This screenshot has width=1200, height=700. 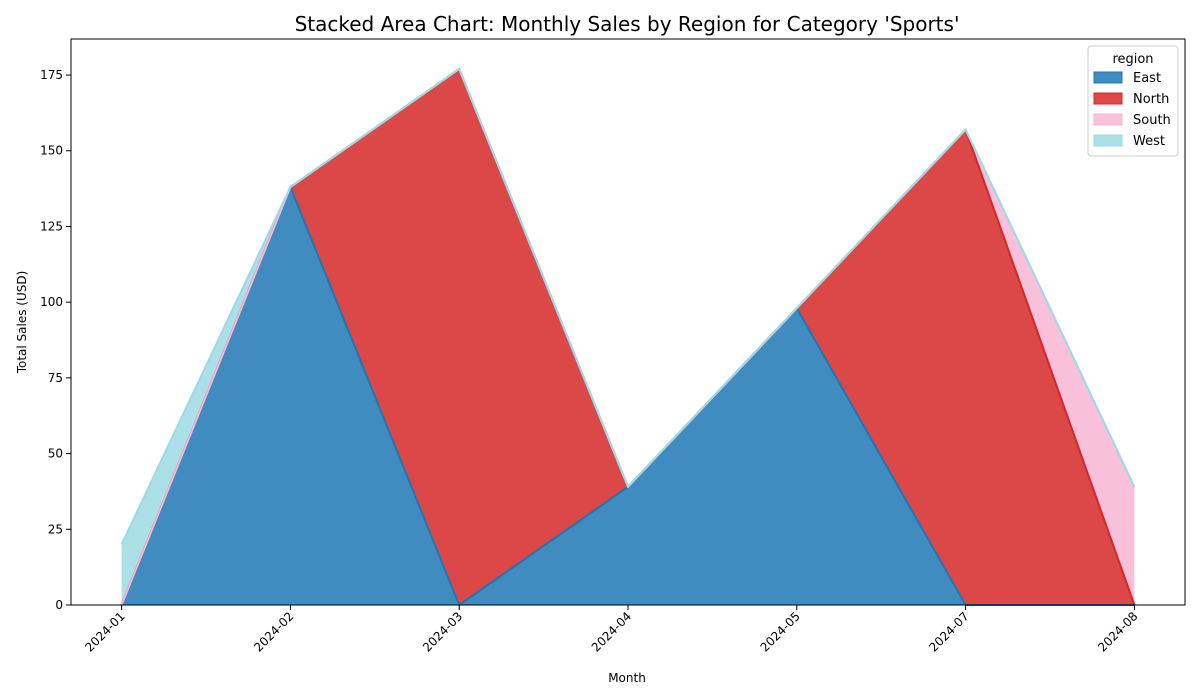 I want to click on x-tick-label: 2024-01, so click(x=104, y=631).